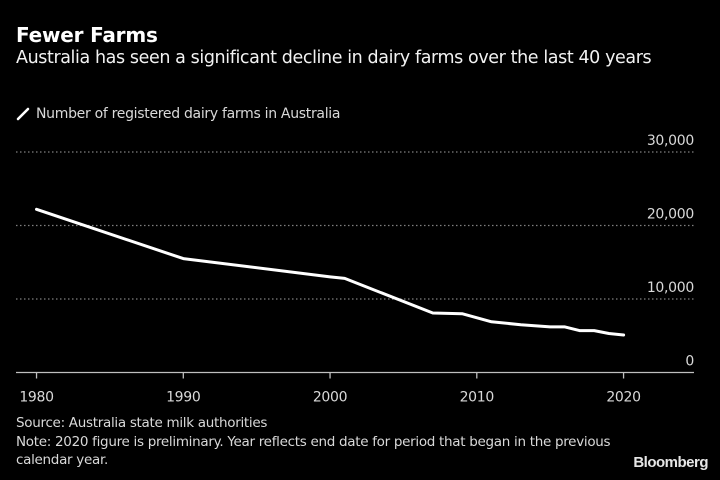 This screenshot has height=480, width=720. What do you see at coordinates (87, 35) in the screenshot?
I see `chart-title: Fewer Farms` at bounding box center [87, 35].